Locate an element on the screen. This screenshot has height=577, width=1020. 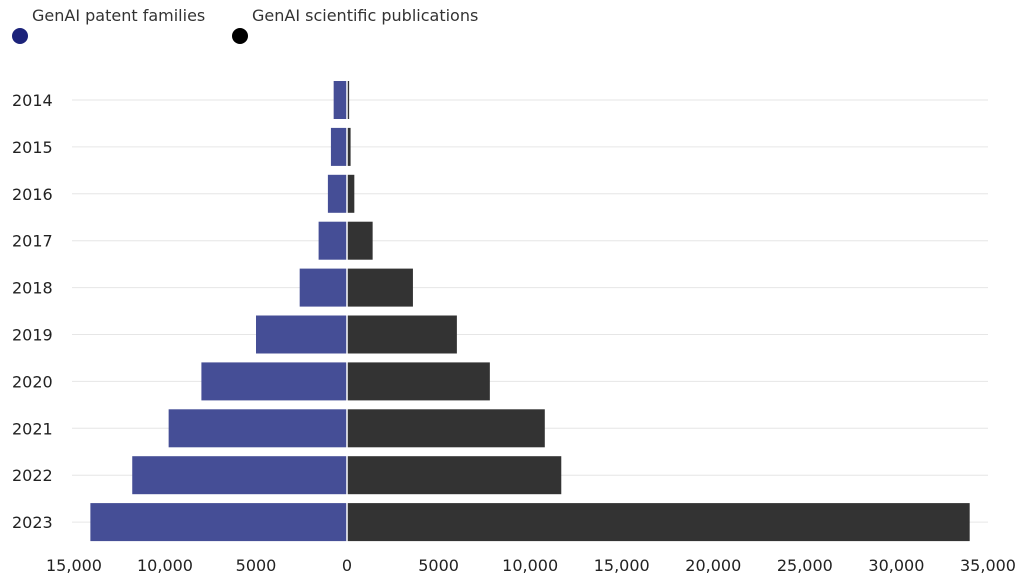
y-tick-label: 2020 is located at coordinates (32, 381).